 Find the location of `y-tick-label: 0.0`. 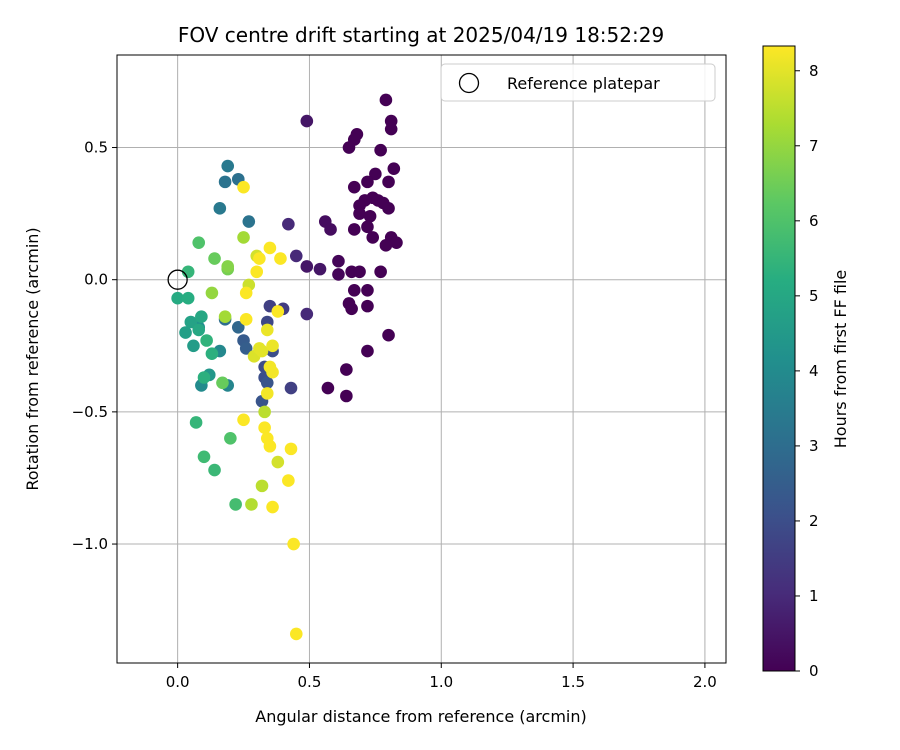

y-tick-label: 0.0 is located at coordinates (96, 280).